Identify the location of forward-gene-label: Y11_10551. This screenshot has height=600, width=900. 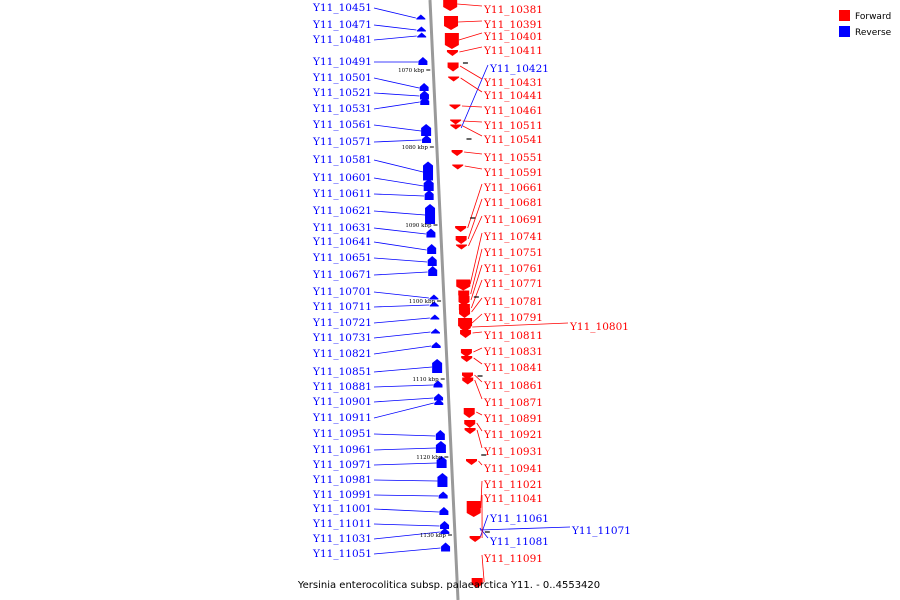
(513, 158).